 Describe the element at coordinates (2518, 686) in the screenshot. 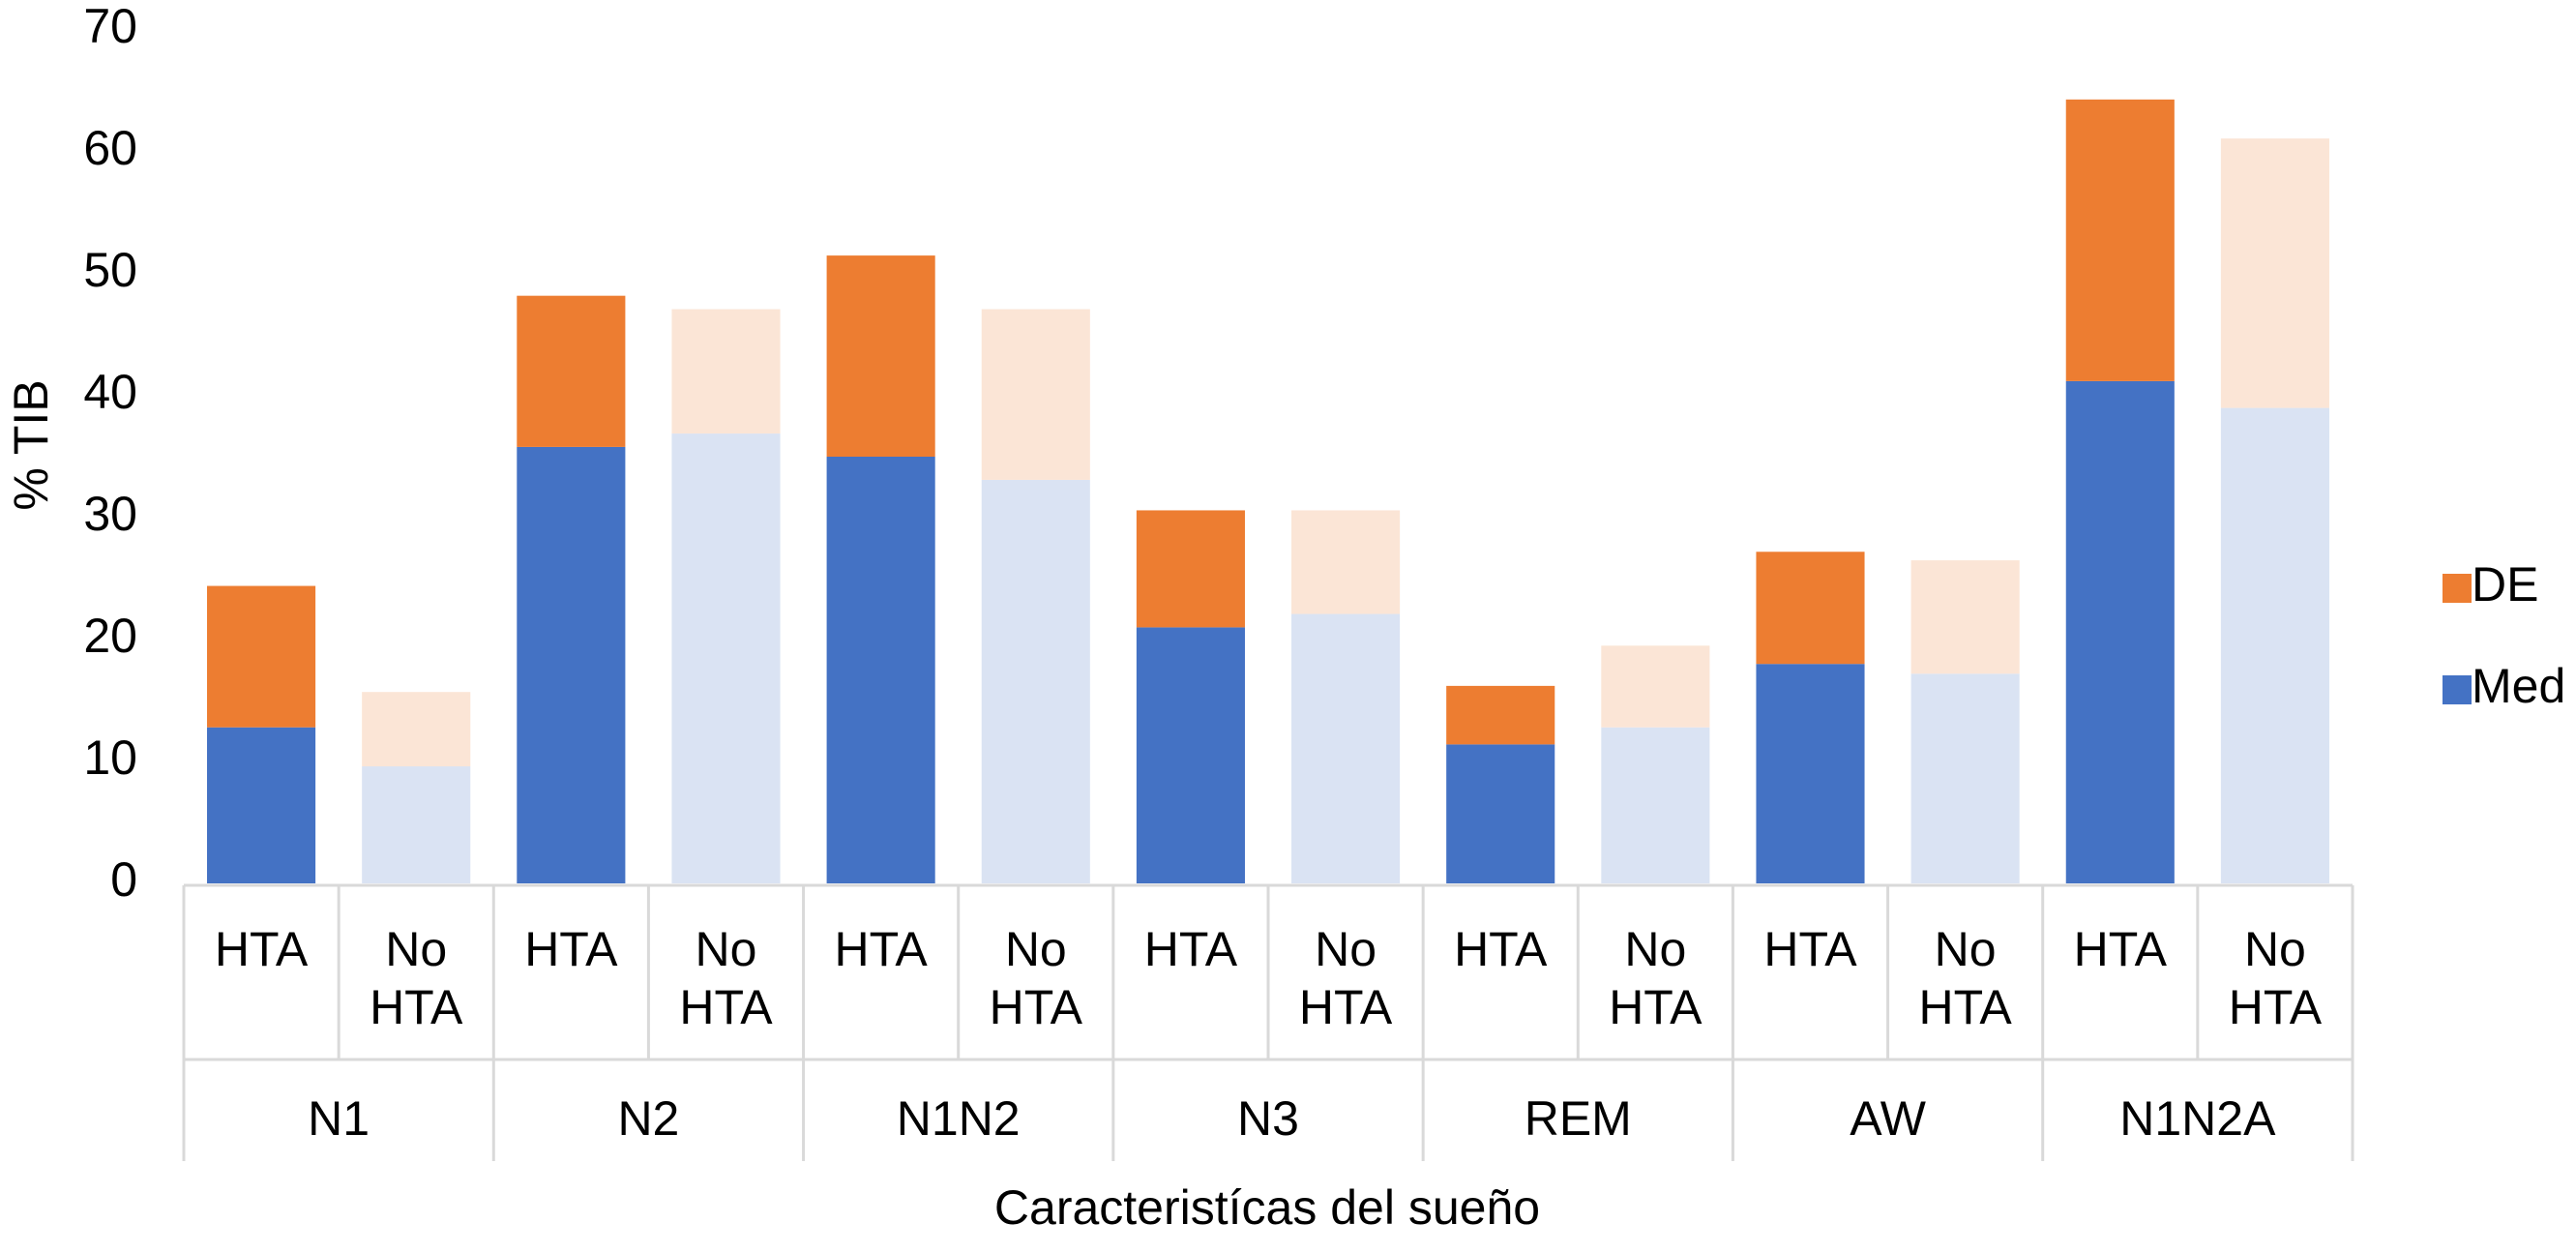

I see `legend-label: Med` at that location.